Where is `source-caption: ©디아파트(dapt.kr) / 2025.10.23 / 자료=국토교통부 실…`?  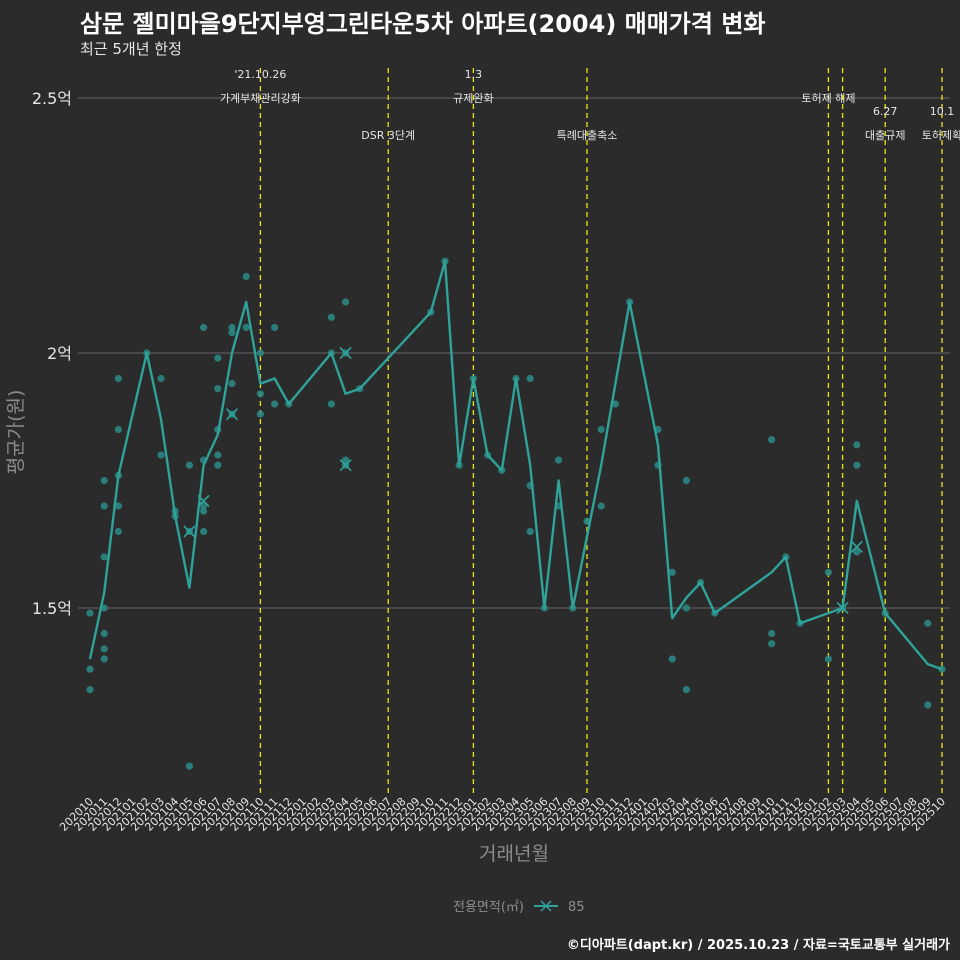
source-caption: ©디아파트(dapt.kr) / 2025.10.23 / 자료=국토교통부 실… is located at coordinates (758, 945).